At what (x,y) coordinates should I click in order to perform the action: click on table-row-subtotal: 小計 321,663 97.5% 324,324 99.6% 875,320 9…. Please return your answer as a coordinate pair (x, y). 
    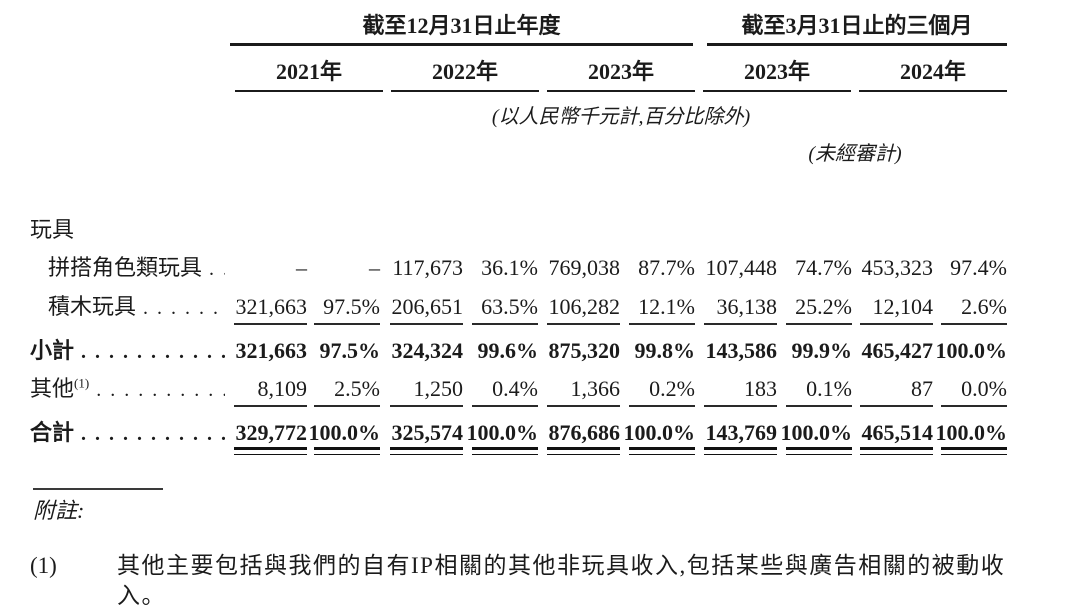
    Looking at the image, I should click on (518, 351).